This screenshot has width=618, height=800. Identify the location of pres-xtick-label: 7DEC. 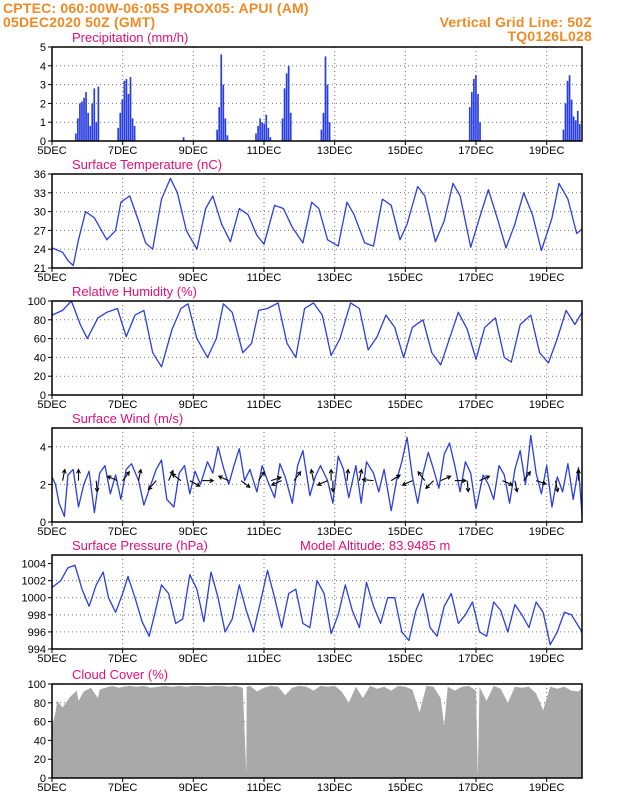
(122, 659).